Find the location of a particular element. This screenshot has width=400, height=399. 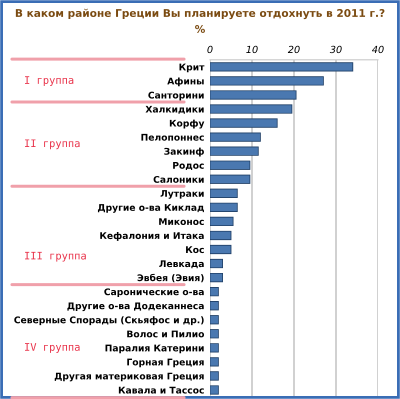

y-tick-label: Закинф is located at coordinates (184, 152).